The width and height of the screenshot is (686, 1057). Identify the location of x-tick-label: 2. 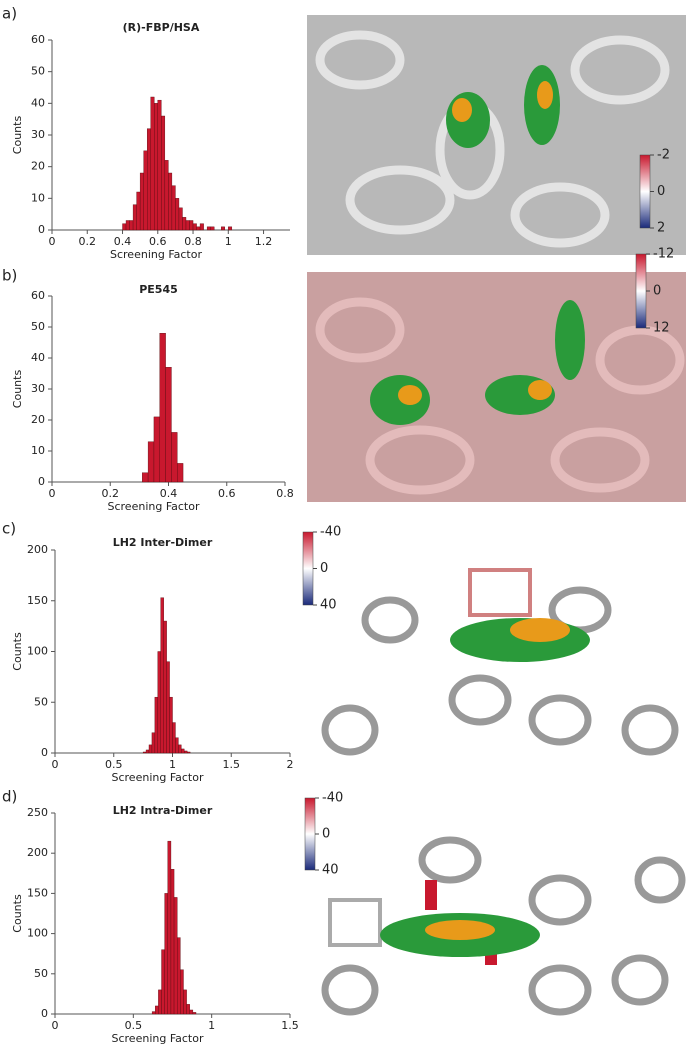
(290, 764).